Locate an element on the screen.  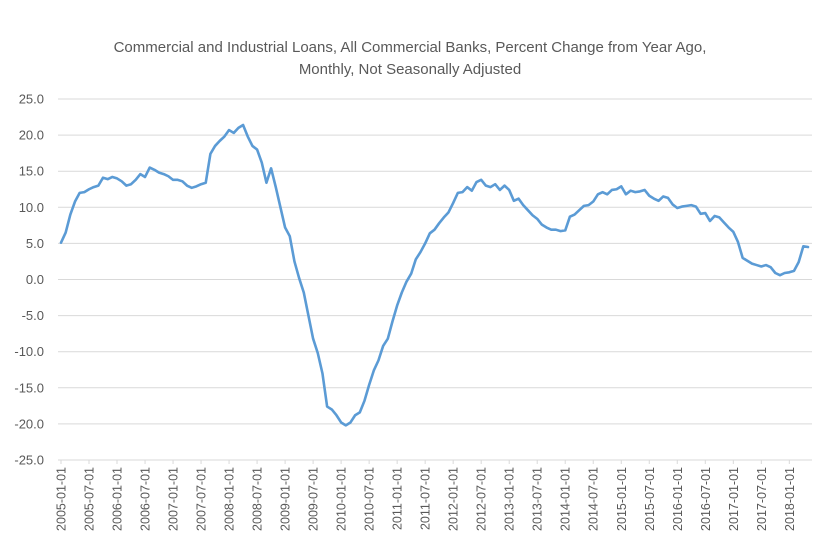
x-tick-label: 2008-01-01 is located at coordinates (230, 499).